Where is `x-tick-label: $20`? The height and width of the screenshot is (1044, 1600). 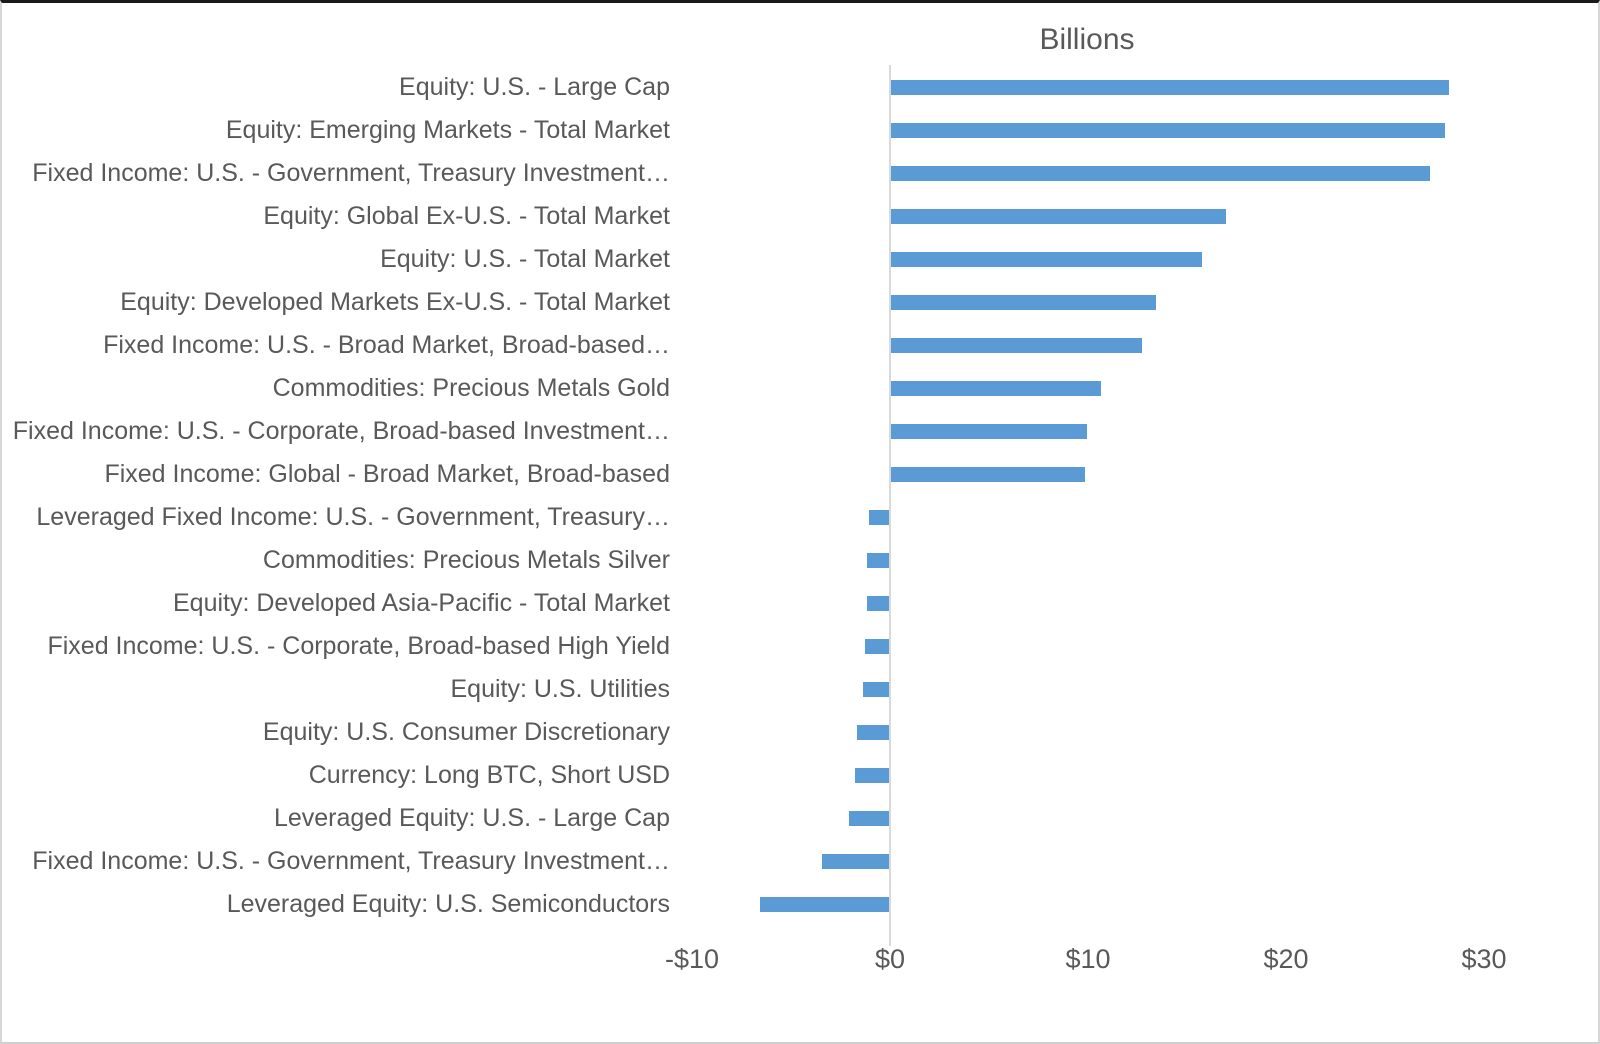 x-tick-label: $20 is located at coordinates (1286, 959).